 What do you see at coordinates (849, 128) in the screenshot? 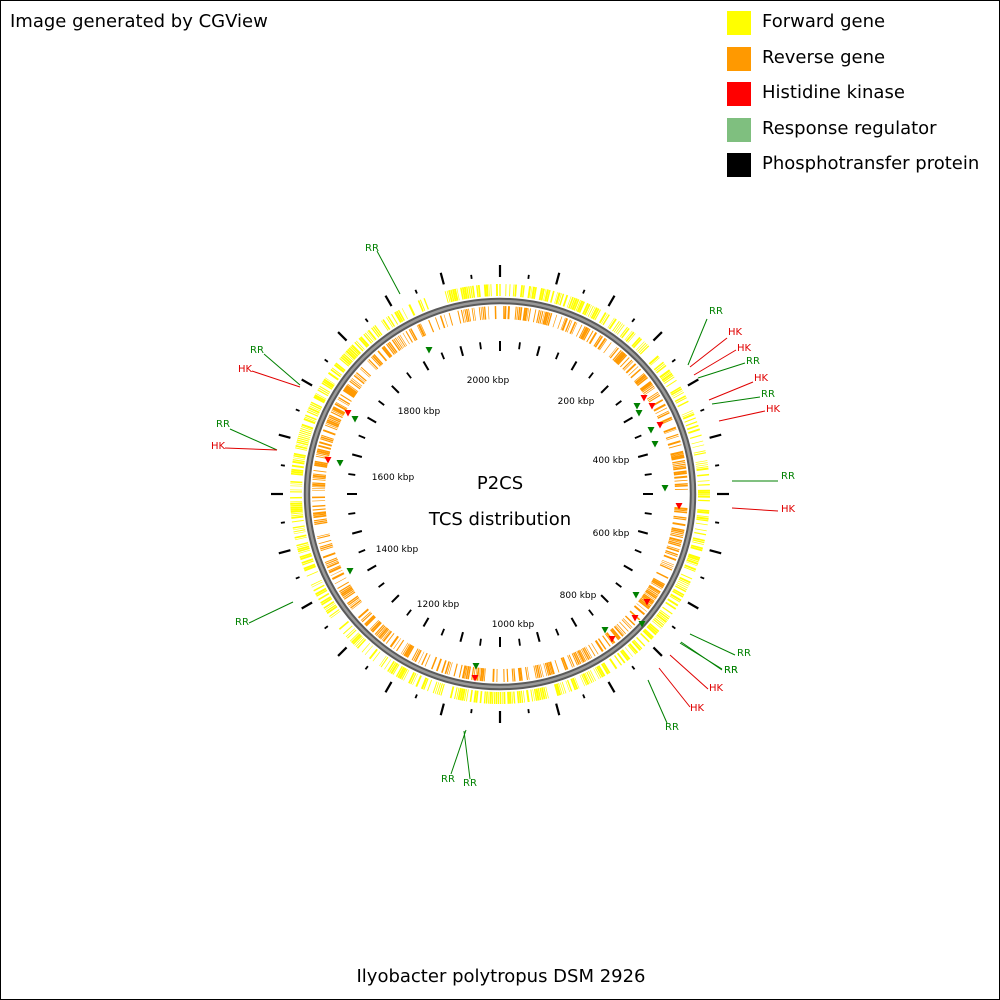
I see `legend-label: Response regulator` at bounding box center [849, 128].